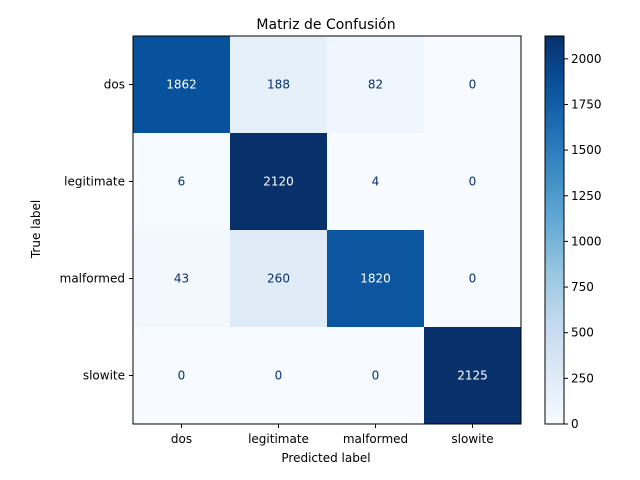 This screenshot has width=640, height=480. I want to click on cell-legitimate-malformed, so click(375, 181).